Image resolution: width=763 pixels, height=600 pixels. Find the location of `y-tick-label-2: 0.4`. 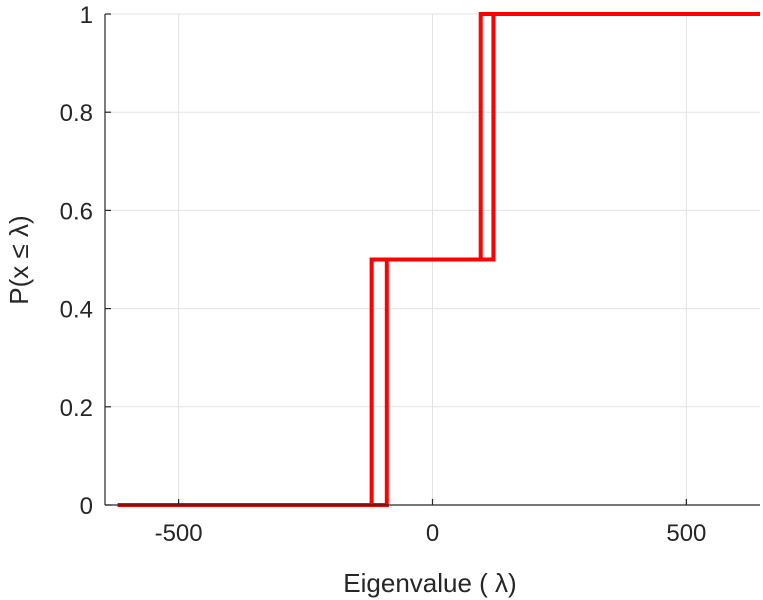

y-tick-label-2: 0.4 is located at coordinates (76, 310).